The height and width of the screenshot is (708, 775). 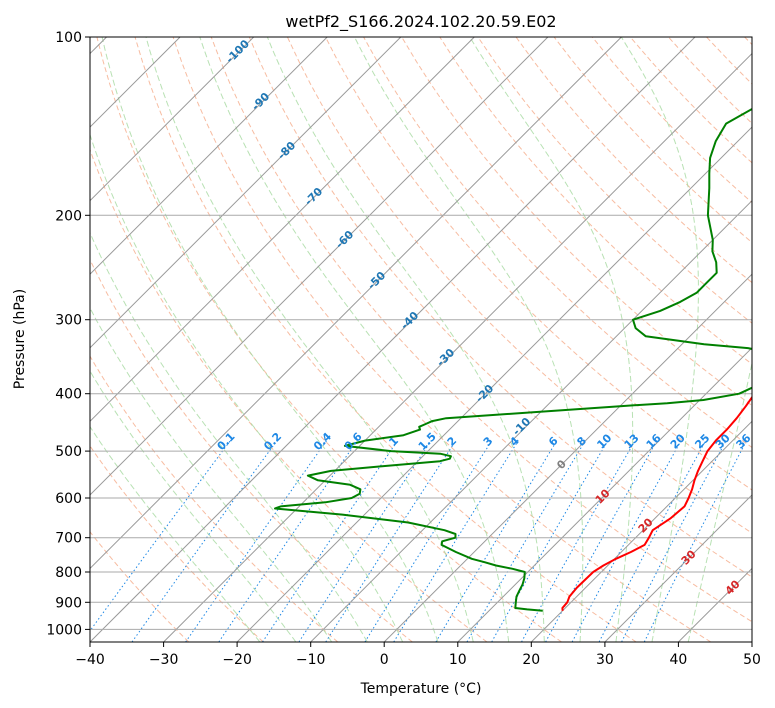 I want to click on x-tick-label: 0, so click(x=384, y=660).